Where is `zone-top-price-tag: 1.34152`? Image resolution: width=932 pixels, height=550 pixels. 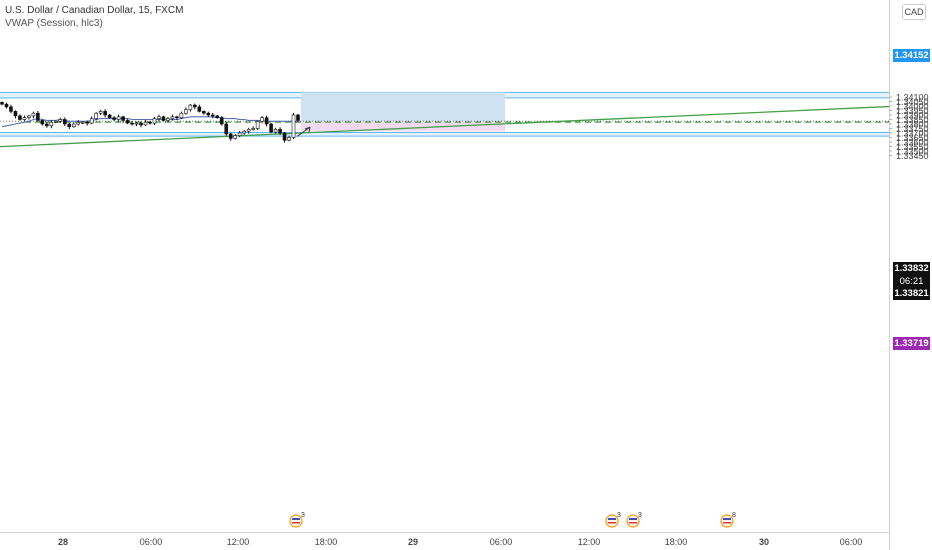 zone-top-price-tag: 1.34152 is located at coordinates (911, 55).